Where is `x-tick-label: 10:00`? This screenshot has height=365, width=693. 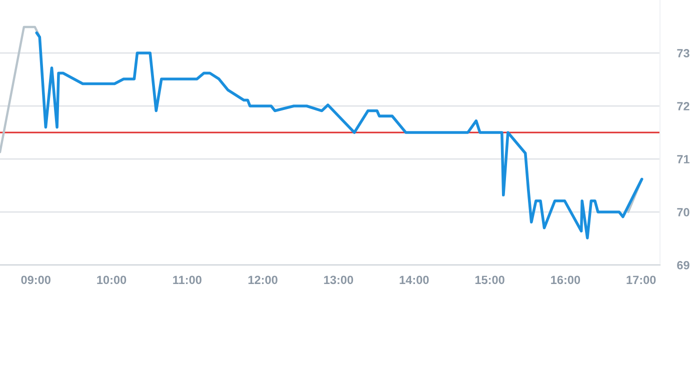 x-tick-label: 10:00 is located at coordinates (111, 280).